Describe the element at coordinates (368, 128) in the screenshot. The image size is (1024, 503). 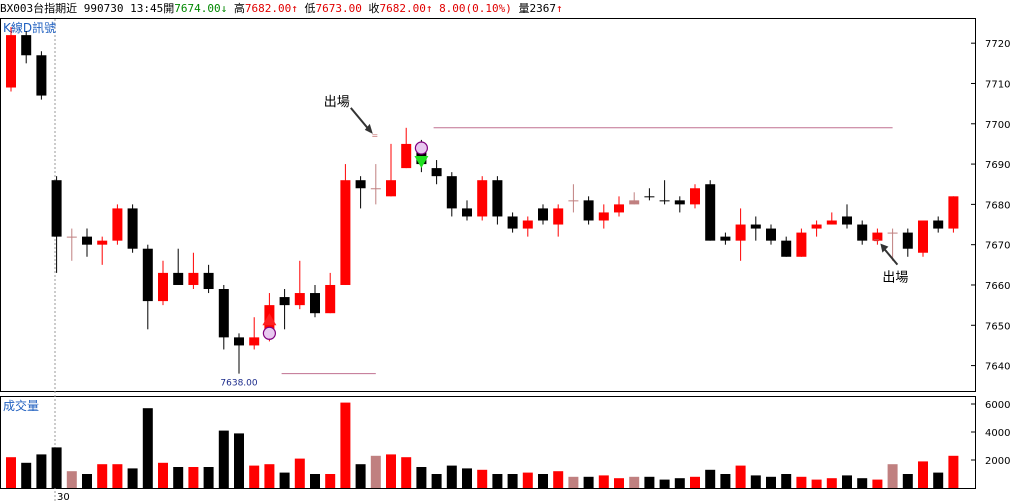
I see `exit-arrowhead` at that location.